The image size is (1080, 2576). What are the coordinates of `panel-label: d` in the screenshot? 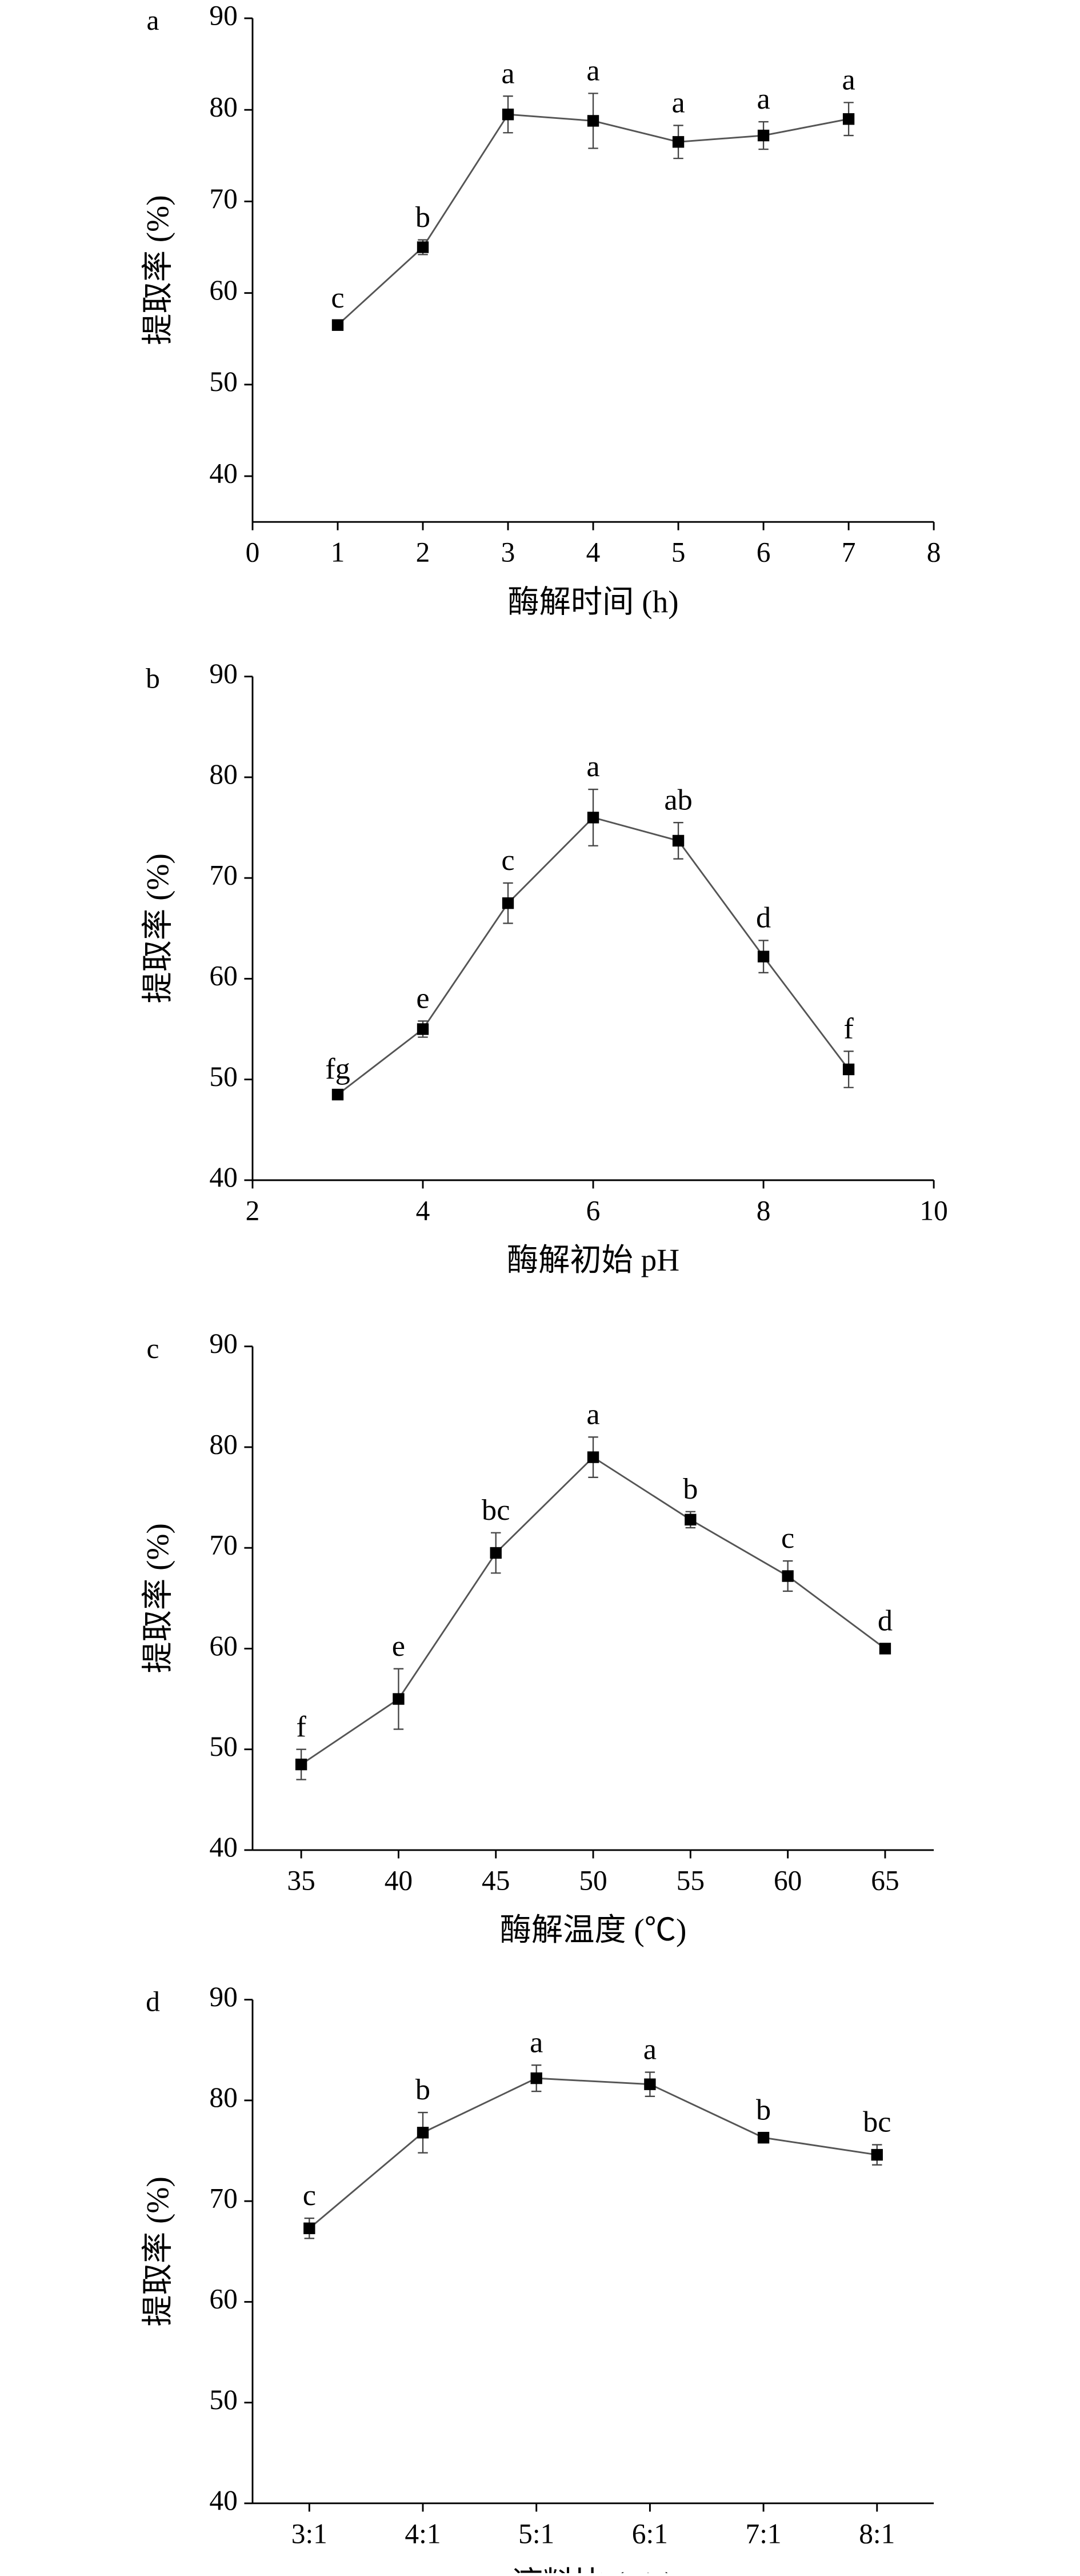 It's located at (153, 2002).